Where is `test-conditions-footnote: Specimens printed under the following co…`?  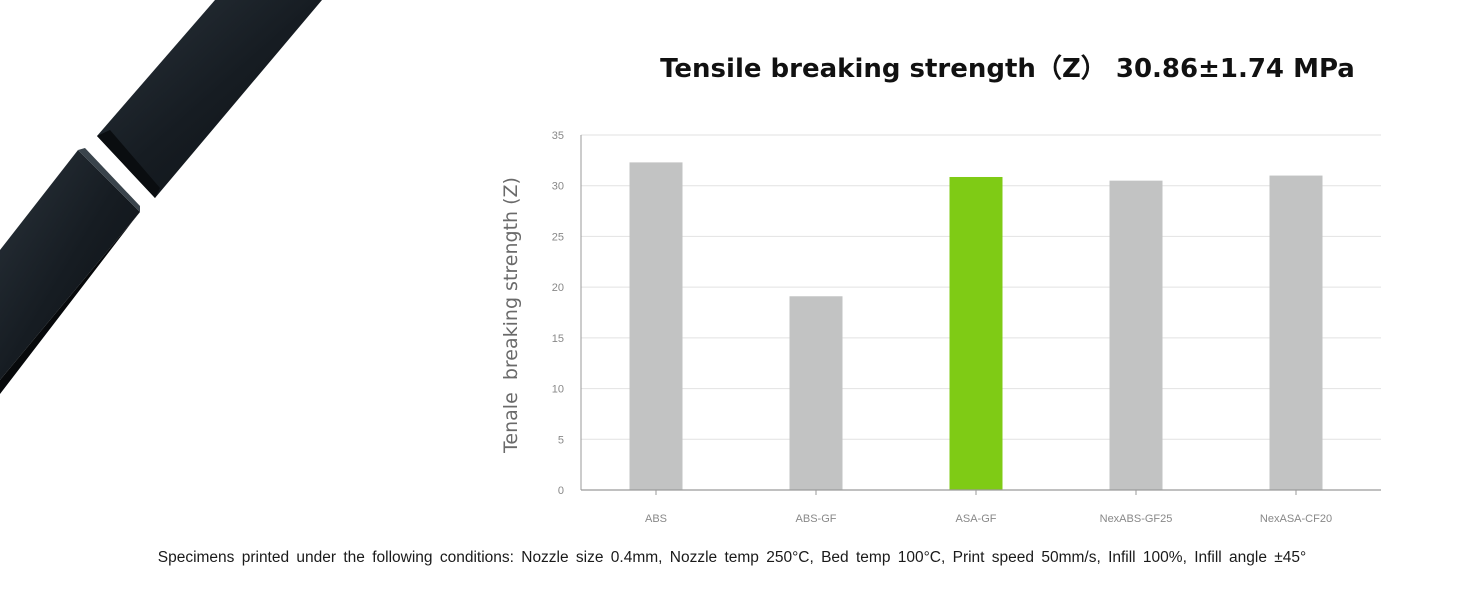 test-conditions-footnote: Specimens printed under the following co… is located at coordinates (732, 557).